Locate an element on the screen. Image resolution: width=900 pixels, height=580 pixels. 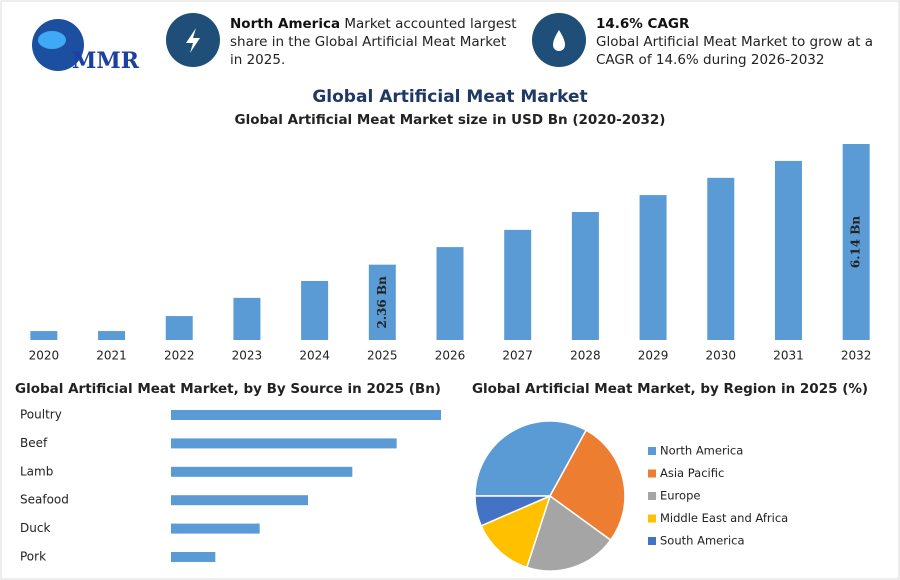
x-tick-label: 2029 is located at coordinates (653, 356).